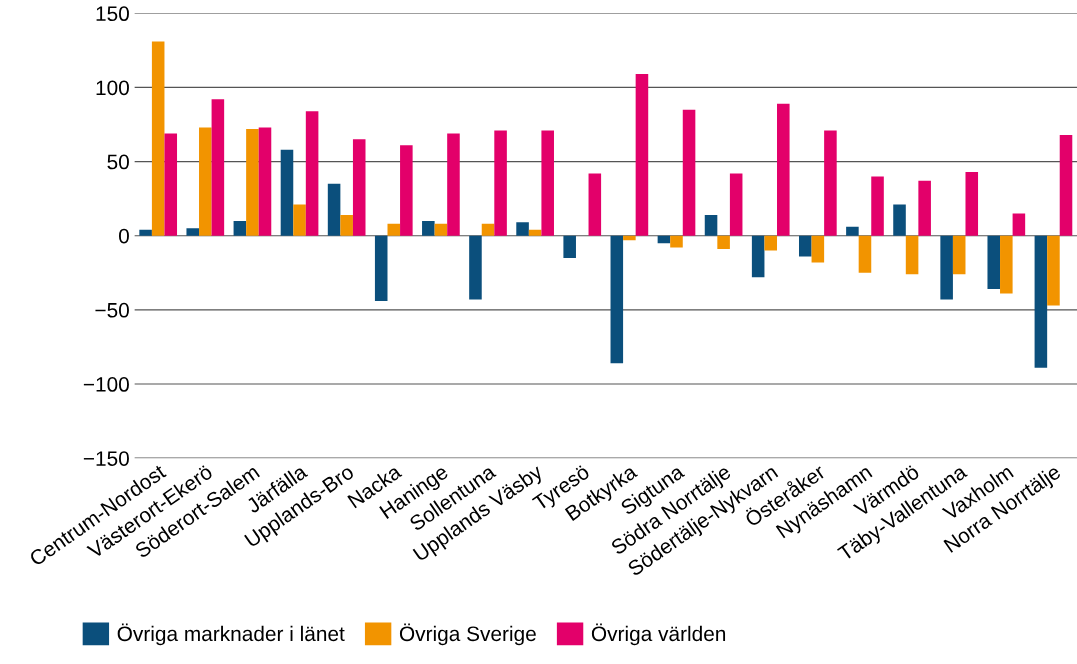 The image size is (1077, 664). Describe the element at coordinates (112, 14) in the screenshot. I see `y-tick-label: 150` at that location.